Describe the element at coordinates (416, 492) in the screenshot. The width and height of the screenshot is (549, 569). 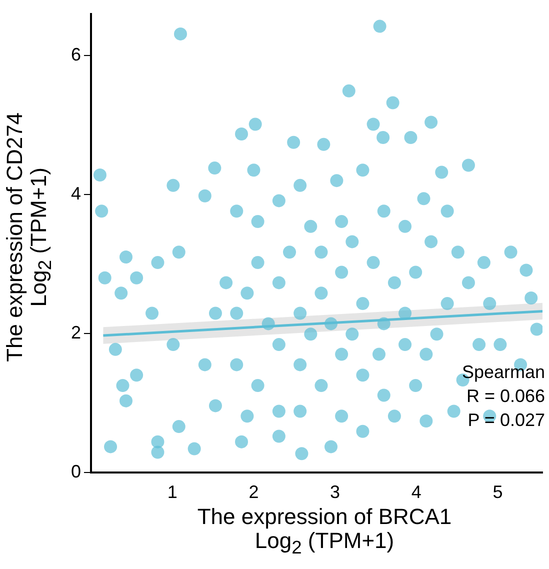
I see `x-tick-label: 4` at that location.